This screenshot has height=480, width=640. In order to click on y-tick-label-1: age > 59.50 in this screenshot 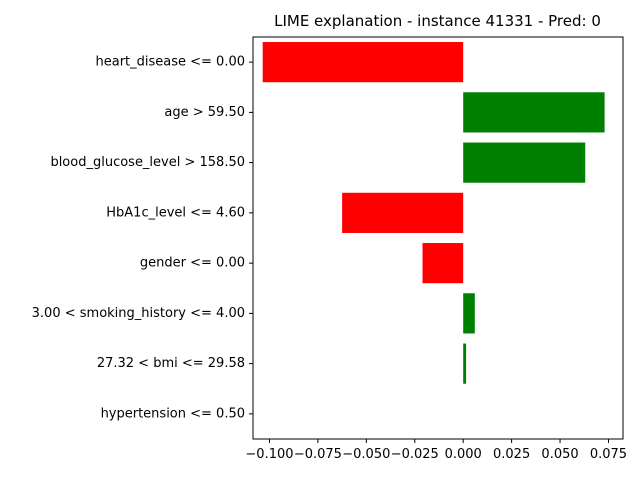, I will do `click(204, 112)`.